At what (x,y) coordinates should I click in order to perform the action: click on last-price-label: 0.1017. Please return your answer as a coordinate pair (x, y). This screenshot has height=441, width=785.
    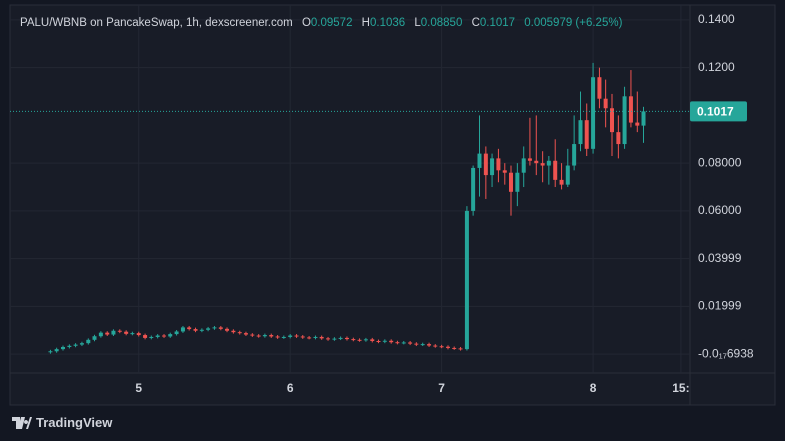
    Looking at the image, I should click on (715, 112).